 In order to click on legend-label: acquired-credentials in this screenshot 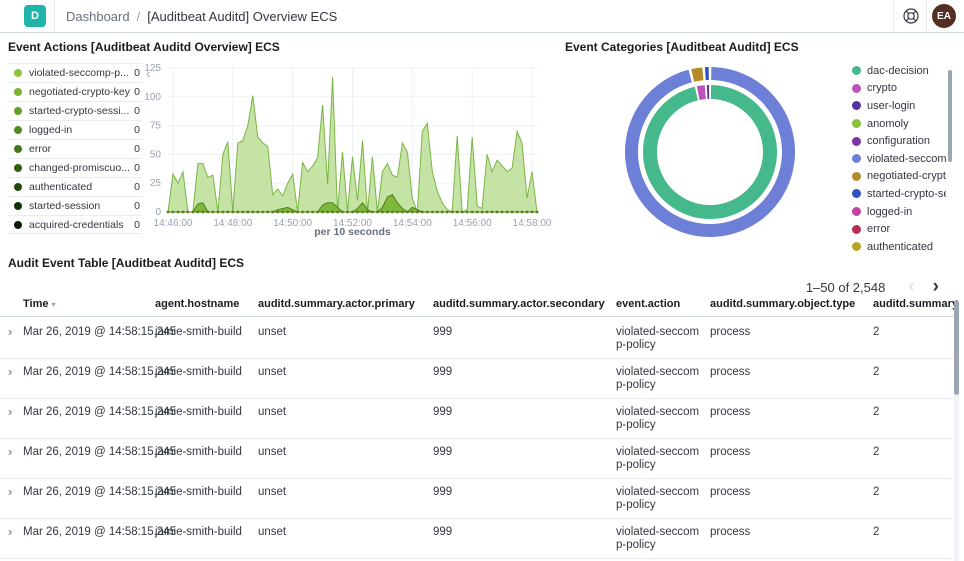, I will do `click(76, 224)`.